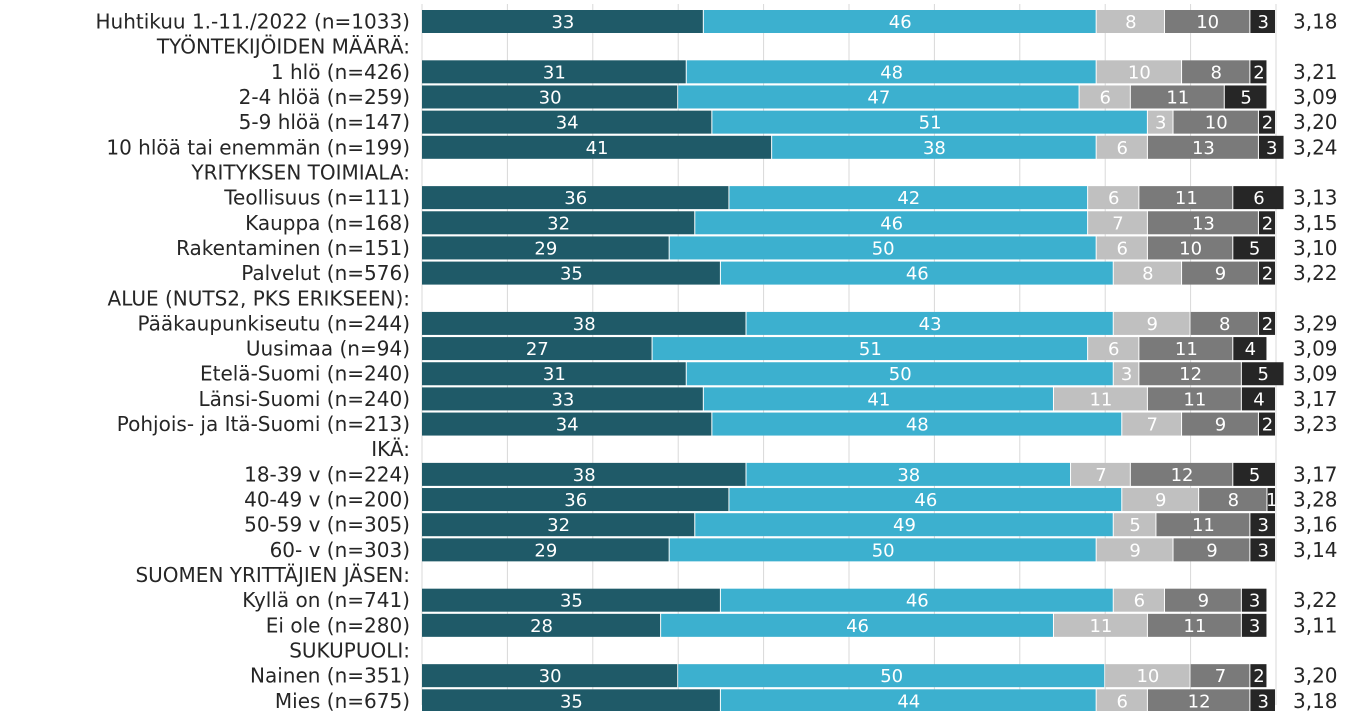 The height and width of the screenshot is (711, 1347). Describe the element at coordinates (293, 248) in the screenshot. I see `row-label: Rakentaminen (n=151)` at that location.